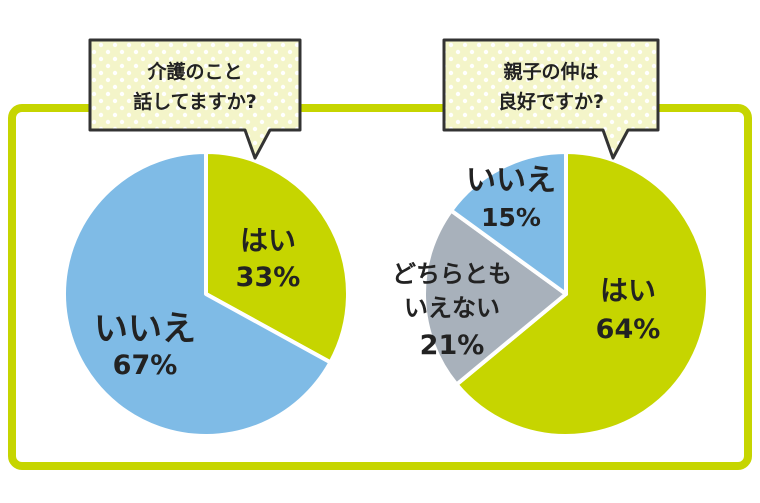 The height and width of the screenshot is (503, 760). I want to click on pie2-no-label: いいえ, so click(511, 180).